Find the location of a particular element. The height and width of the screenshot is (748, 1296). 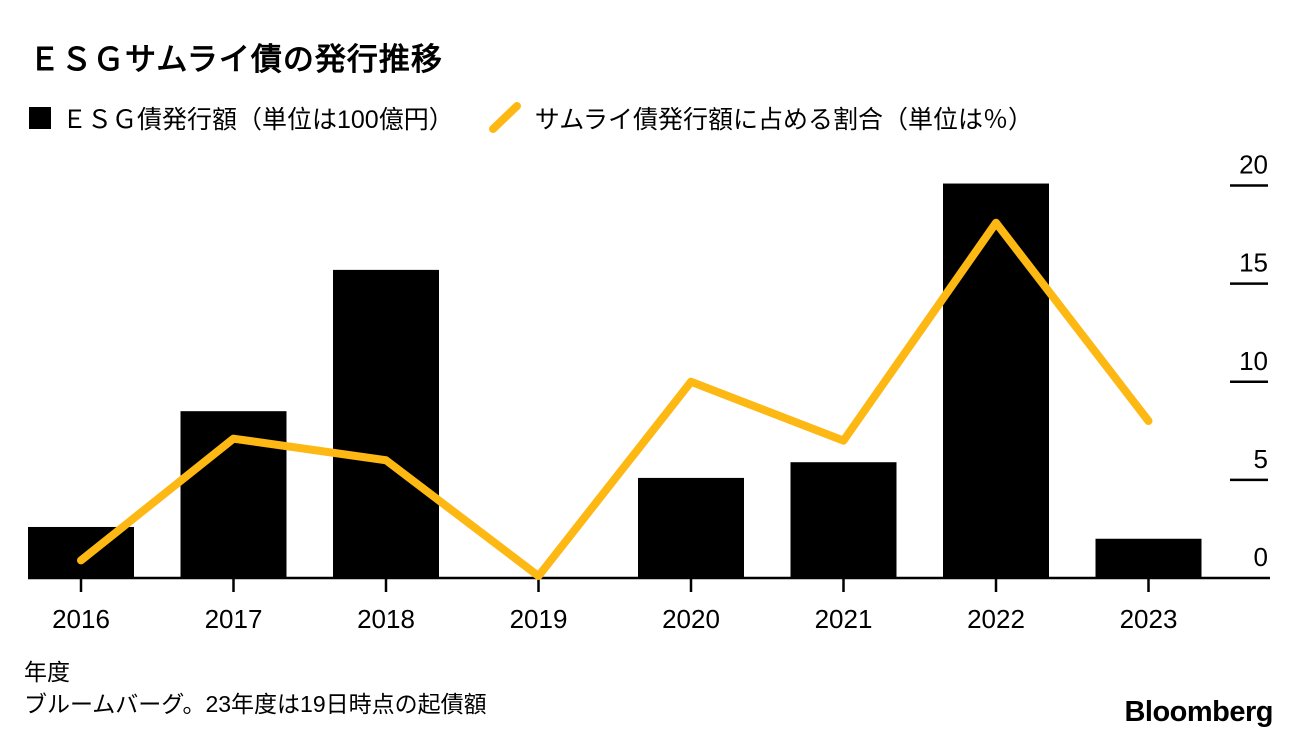

bar-2018 is located at coordinates (386, 423).